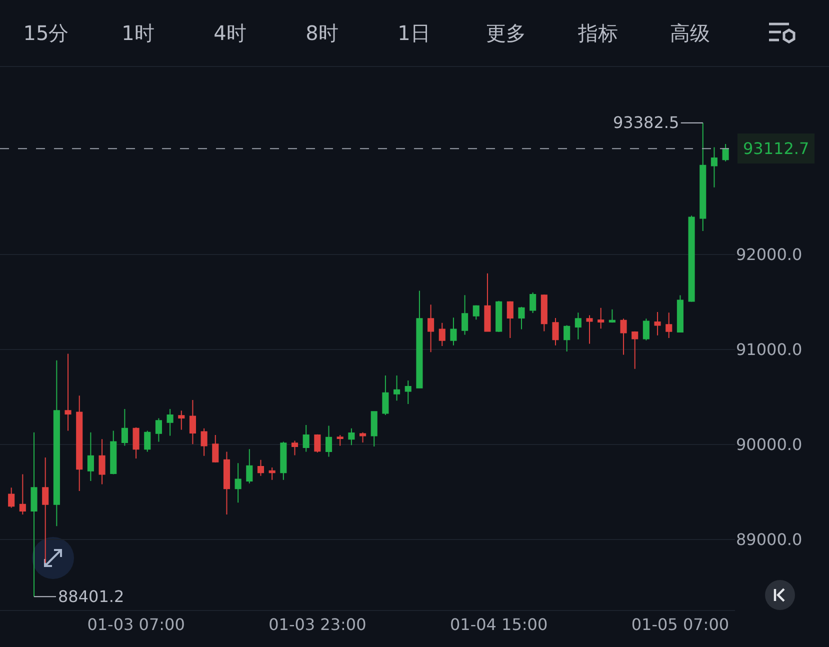  What do you see at coordinates (776, 148) in the screenshot?
I see `ref-line-label: 93112.7` at bounding box center [776, 148].